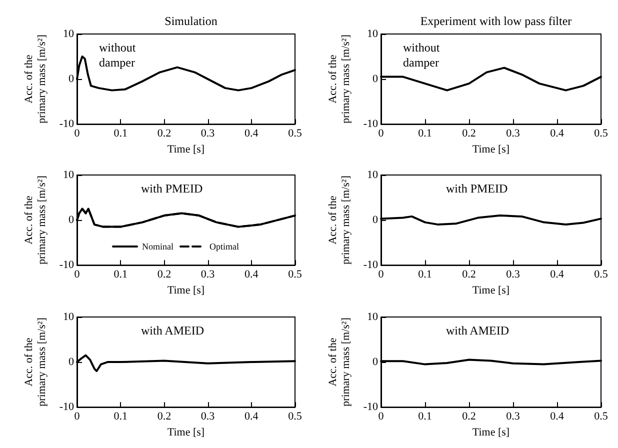 Image resolution: width=618 pixels, height=448 pixels. What do you see at coordinates (158, 247) in the screenshot?
I see `legend-label: Nominal` at bounding box center [158, 247].